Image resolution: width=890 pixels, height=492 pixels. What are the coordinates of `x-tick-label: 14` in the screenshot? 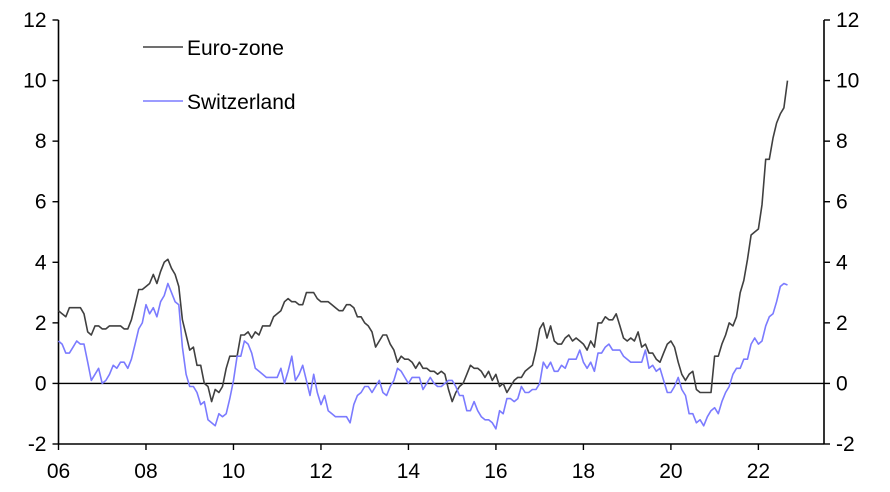 It's located at (409, 471).